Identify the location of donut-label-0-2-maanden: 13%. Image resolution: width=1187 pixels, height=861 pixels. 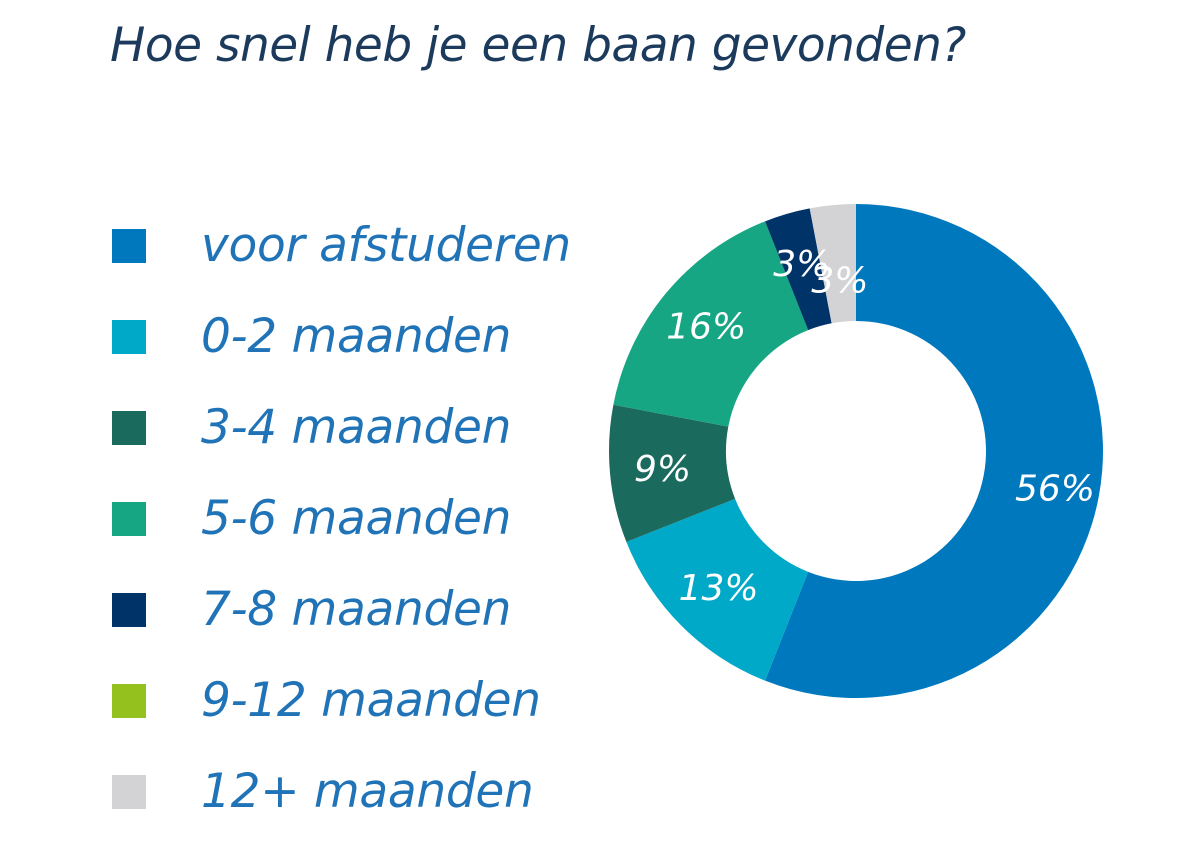
(719, 588).